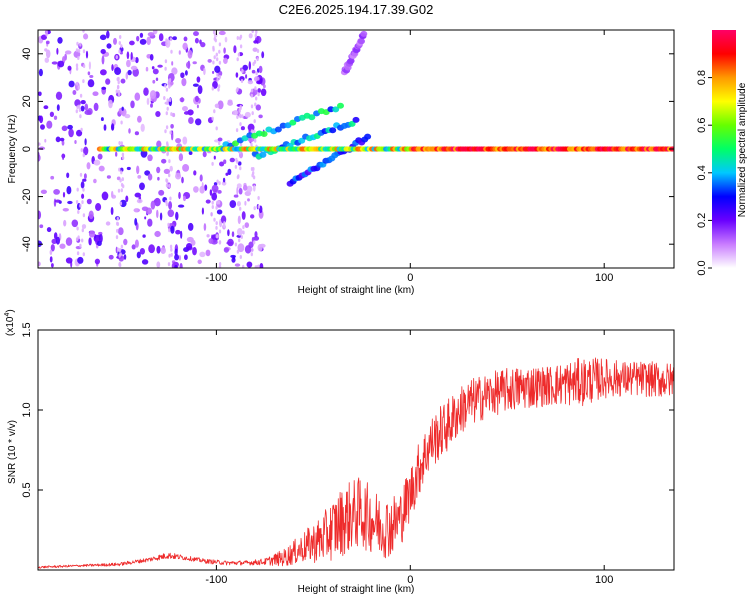 The height and width of the screenshot is (600, 750). I want to click on snr-scale-label: (x10, so click(10, 326).